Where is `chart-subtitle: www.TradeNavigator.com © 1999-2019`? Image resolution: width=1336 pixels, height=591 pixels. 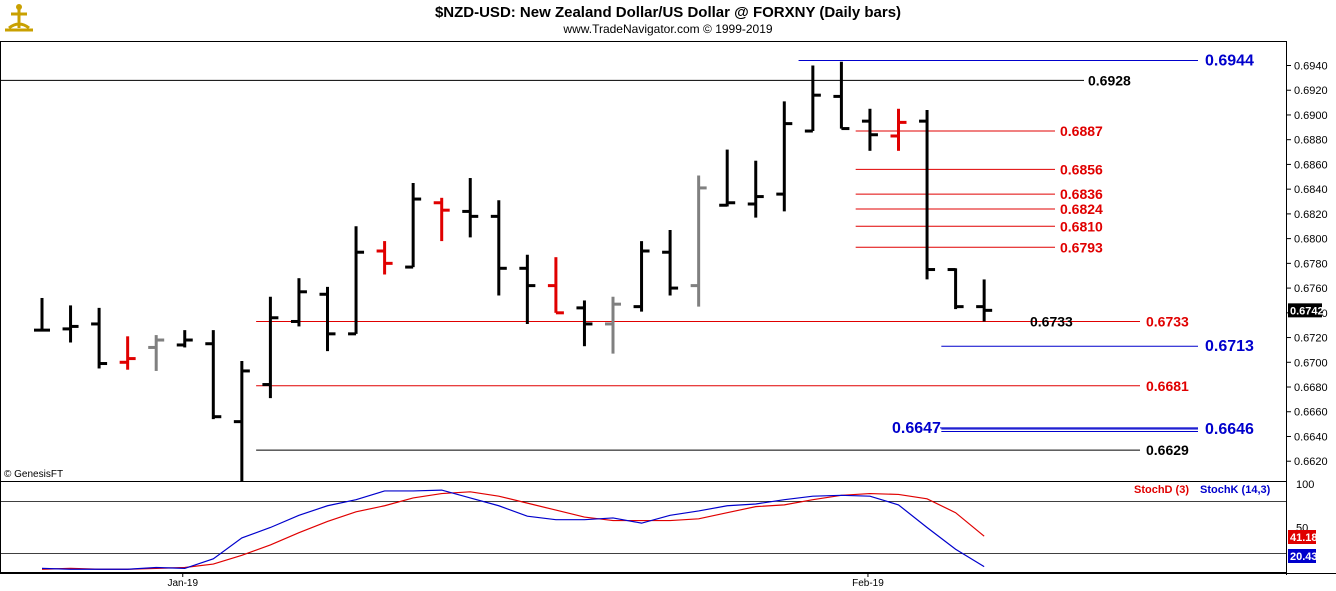
chart-subtitle: www.TradeNavigator.com © 1999-2019 is located at coordinates (667, 29).